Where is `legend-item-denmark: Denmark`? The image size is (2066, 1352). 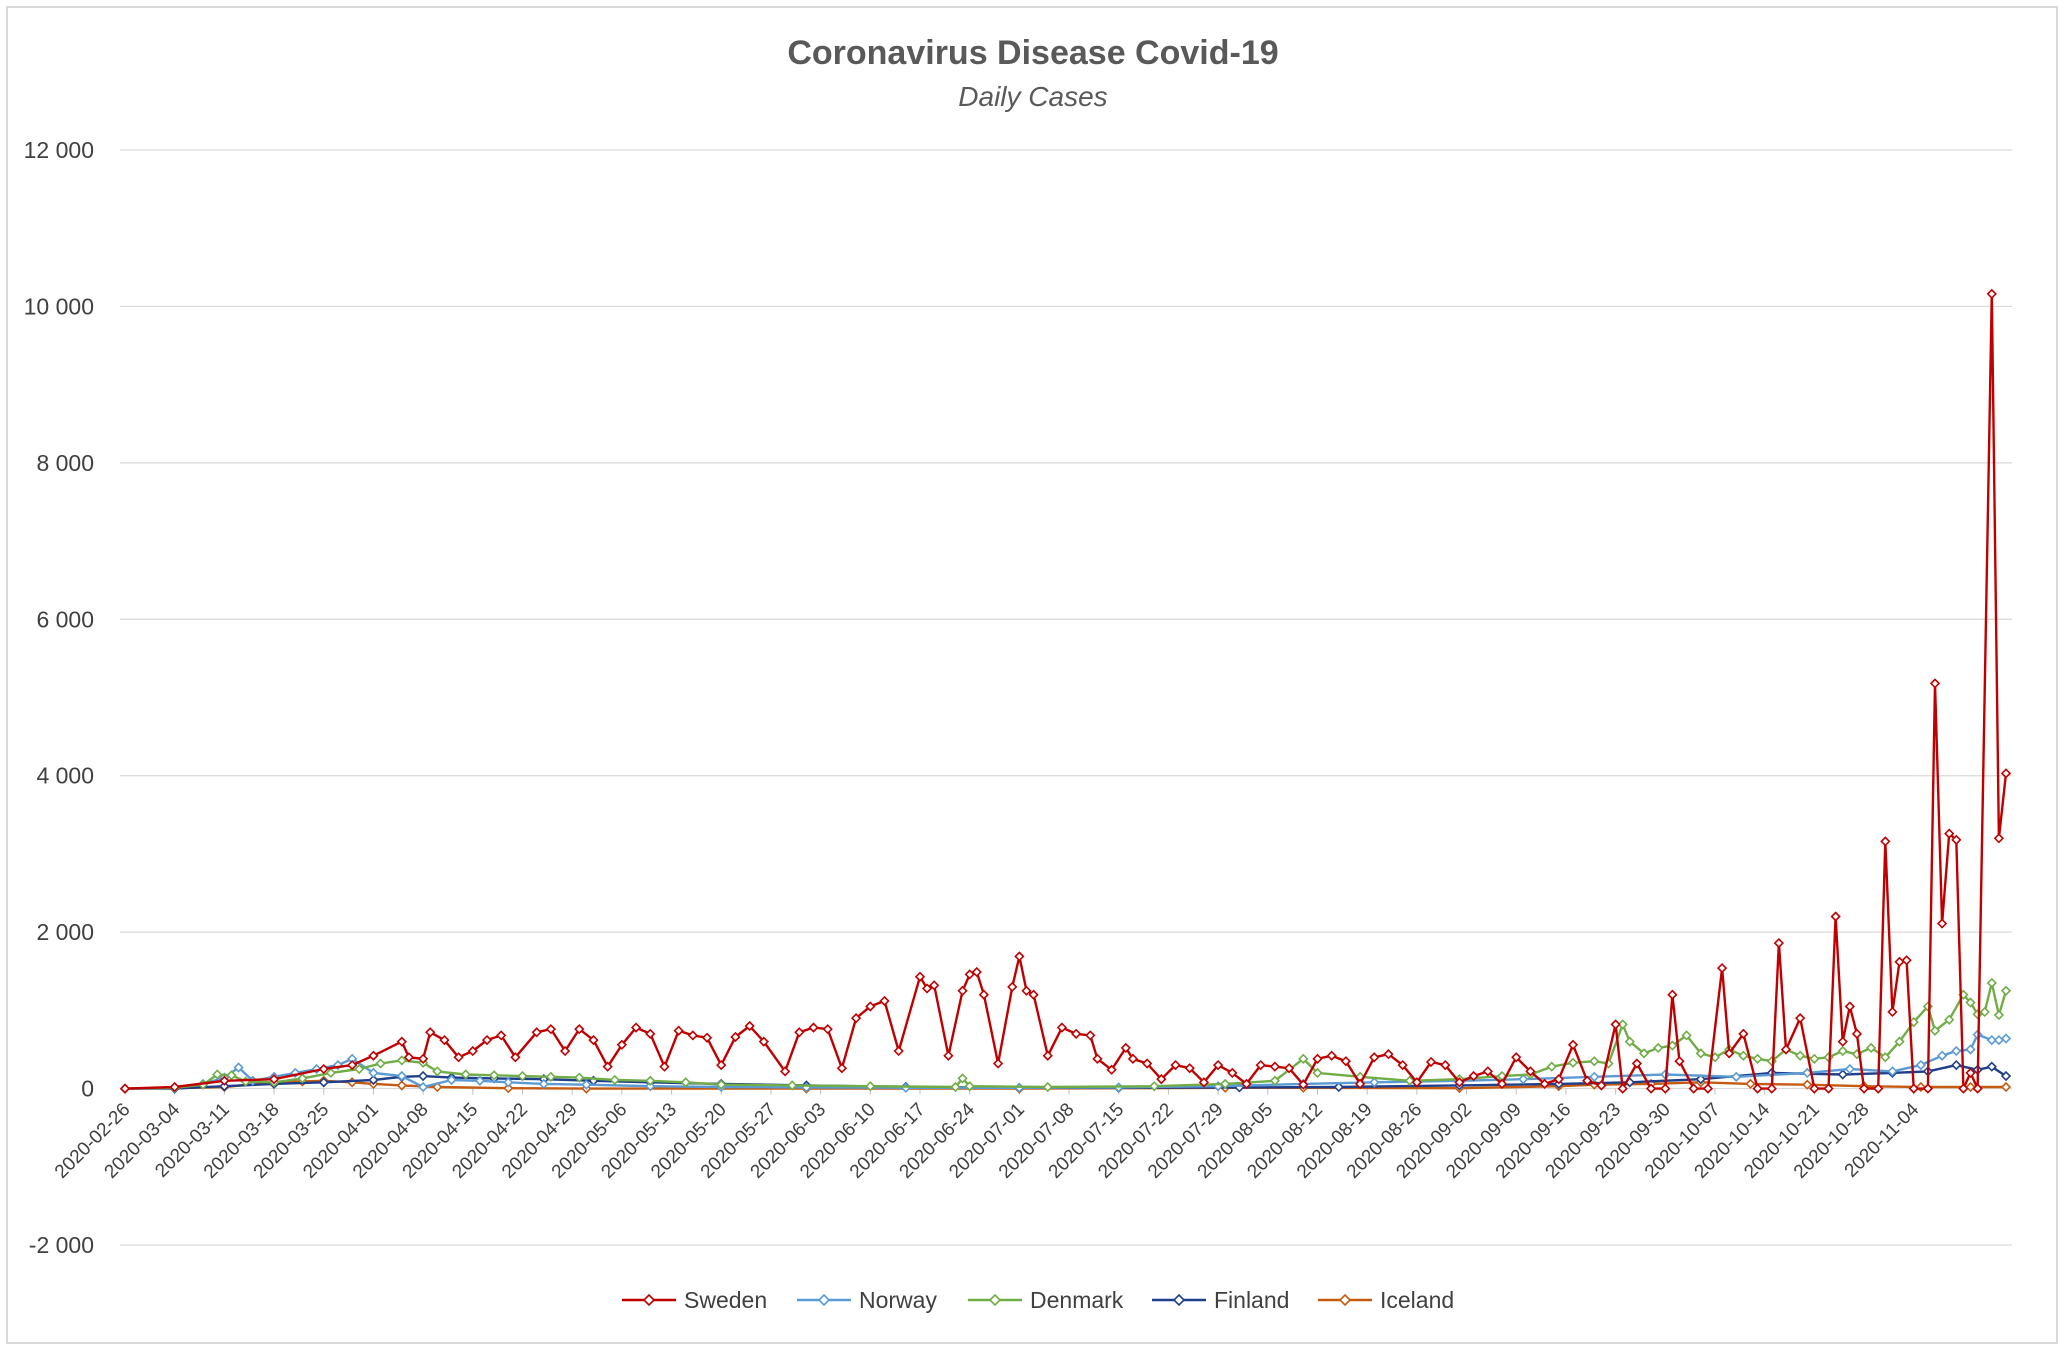 legend-item-denmark: Denmark is located at coordinates (1046, 1300).